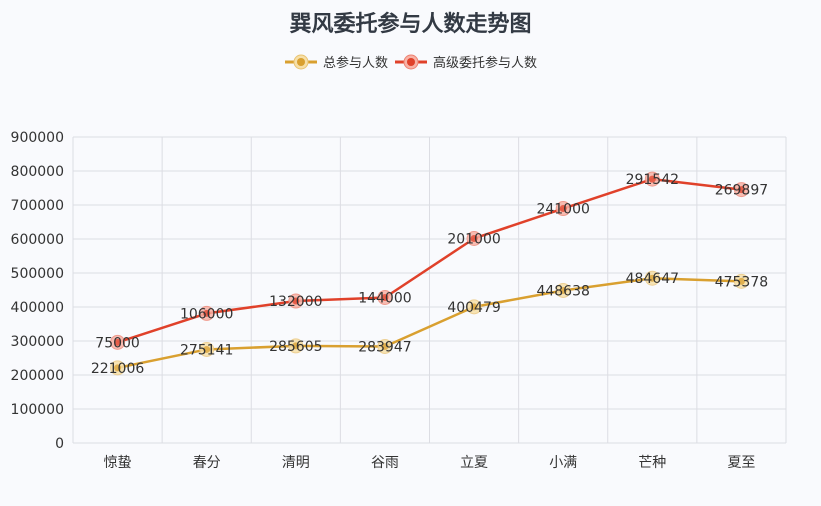 The height and width of the screenshot is (506, 821). What do you see at coordinates (473, 308) in the screenshot?
I see `data-value-label: 400479` at bounding box center [473, 308].